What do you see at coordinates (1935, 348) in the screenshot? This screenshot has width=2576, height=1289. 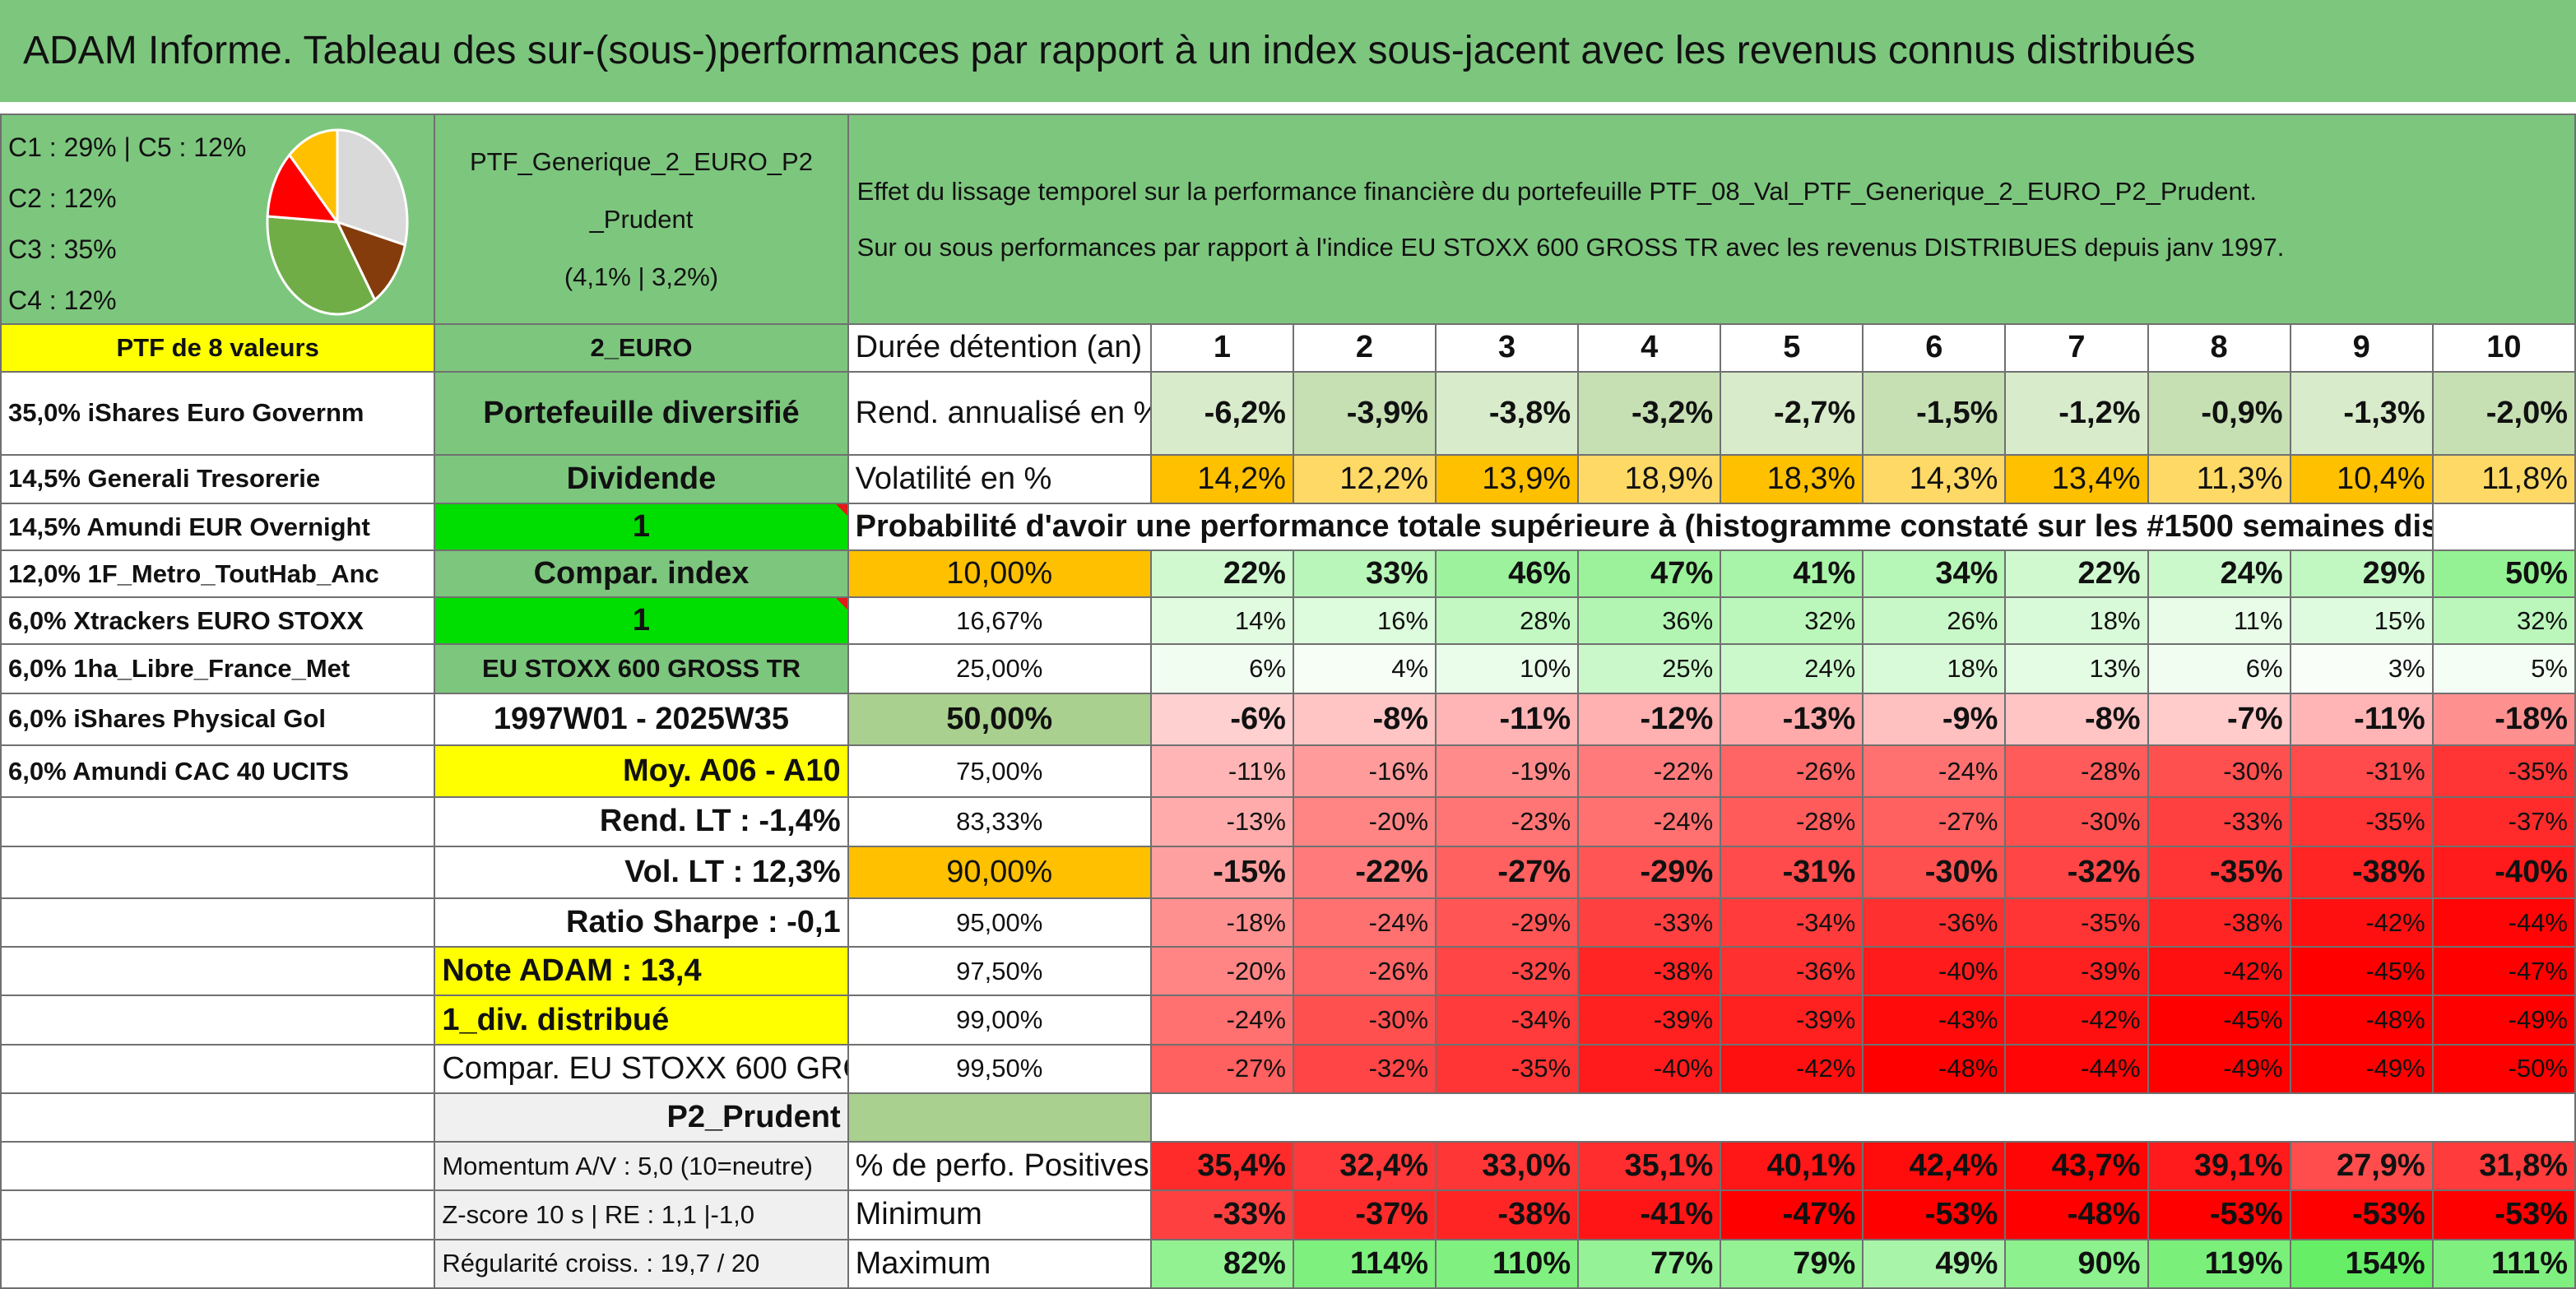 I see `year-header: 6` at bounding box center [1935, 348].